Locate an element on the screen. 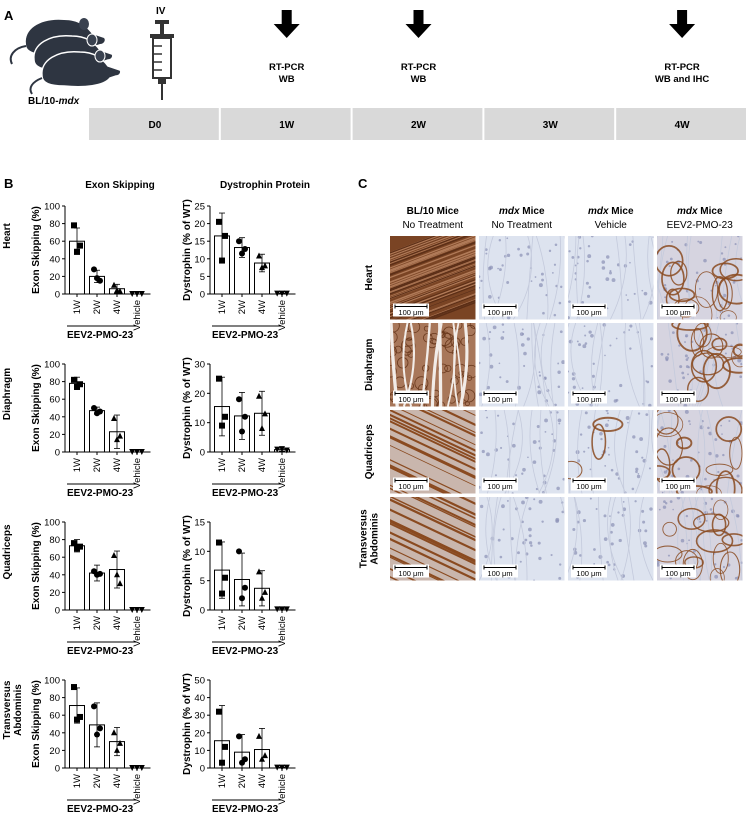 The height and width of the screenshot is (820, 748). tissue-row-label: Heart is located at coordinates (7, 236).